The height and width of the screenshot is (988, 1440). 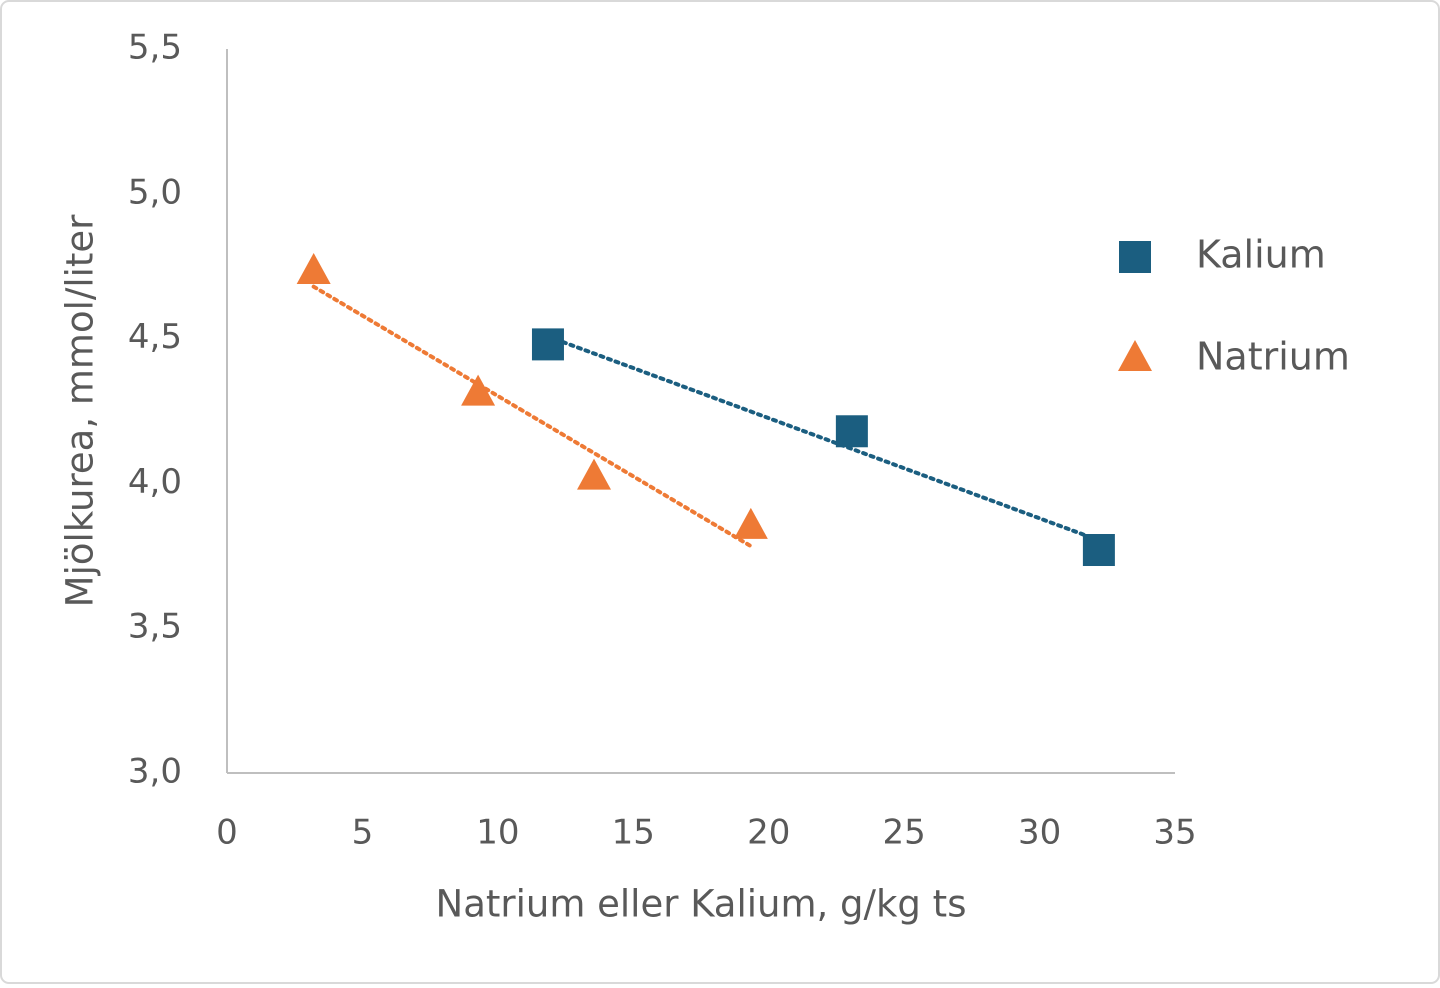 I want to click on x-tick-label: 20, so click(x=768, y=833).